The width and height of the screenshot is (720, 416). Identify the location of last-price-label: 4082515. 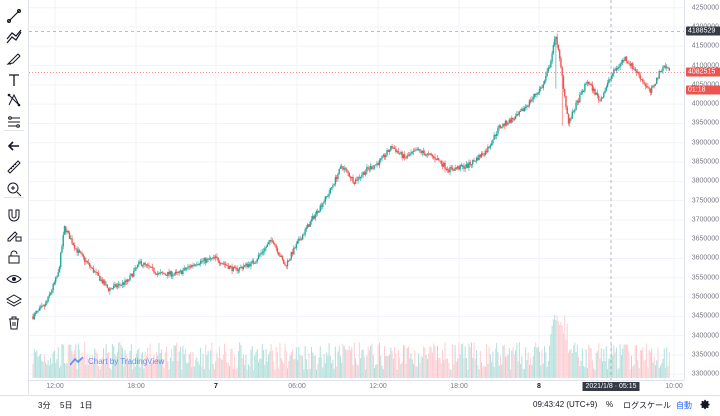
(703, 72).